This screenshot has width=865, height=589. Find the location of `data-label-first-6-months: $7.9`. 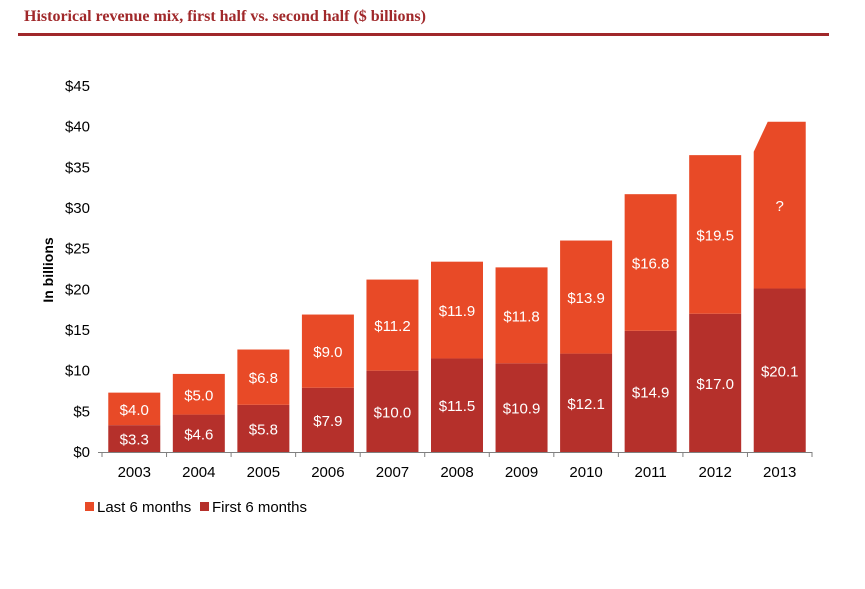

data-label-first-6-months: $7.9 is located at coordinates (327, 421).